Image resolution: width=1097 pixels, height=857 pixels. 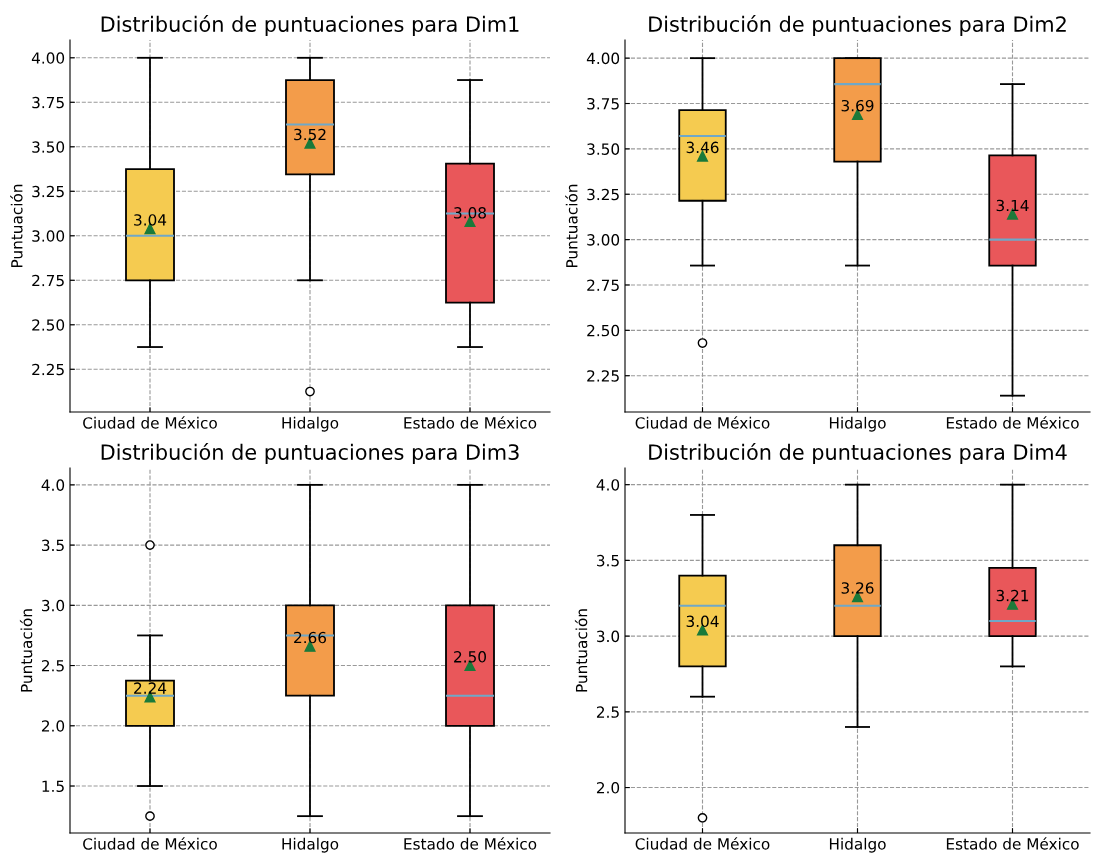 What do you see at coordinates (1012, 205) in the screenshot?
I see `text: 3.14` at bounding box center [1012, 205].